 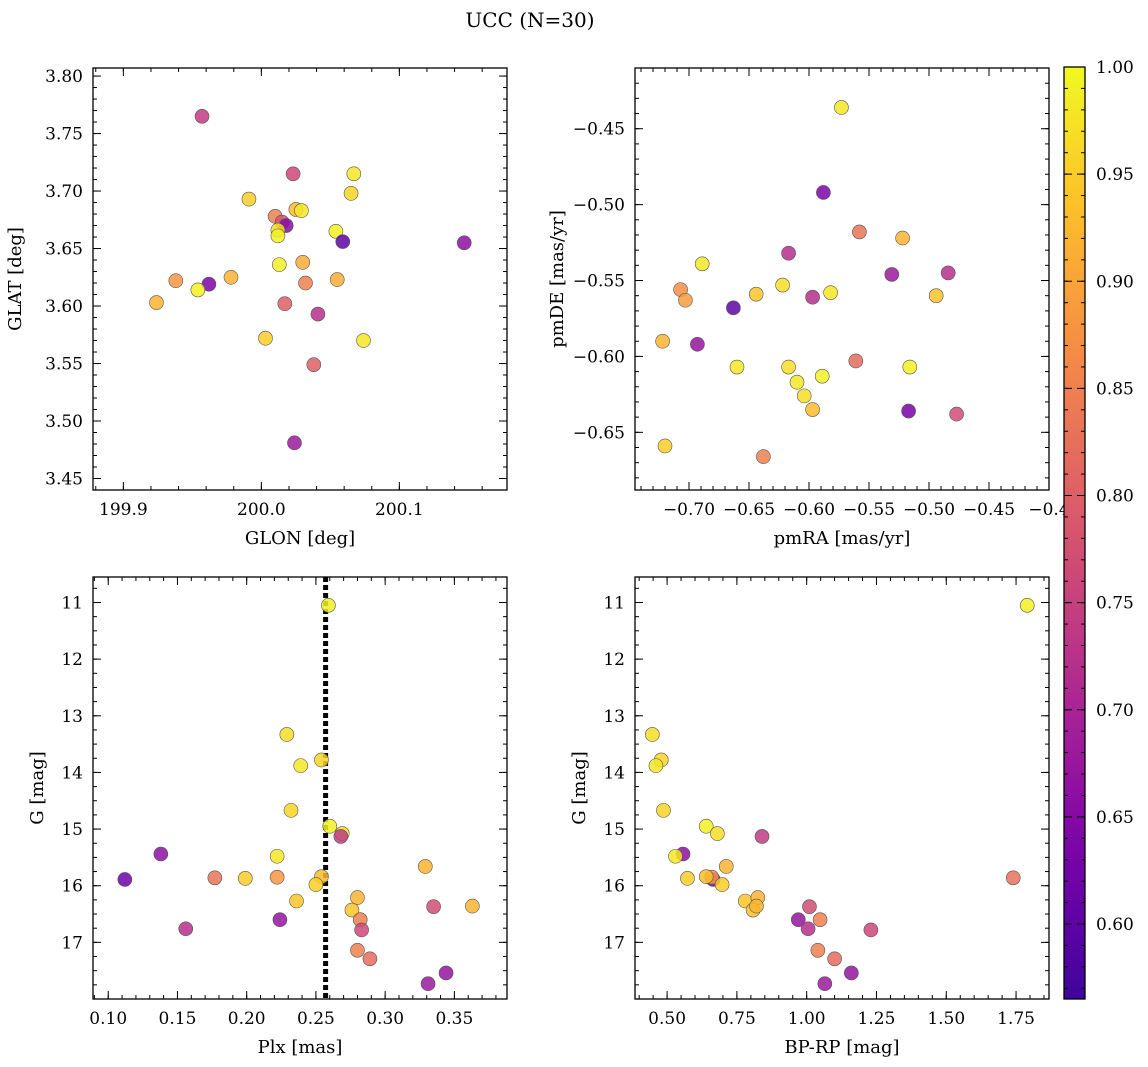 I want to click on y-tick-label: 3.75, so click(x=64, y=135).